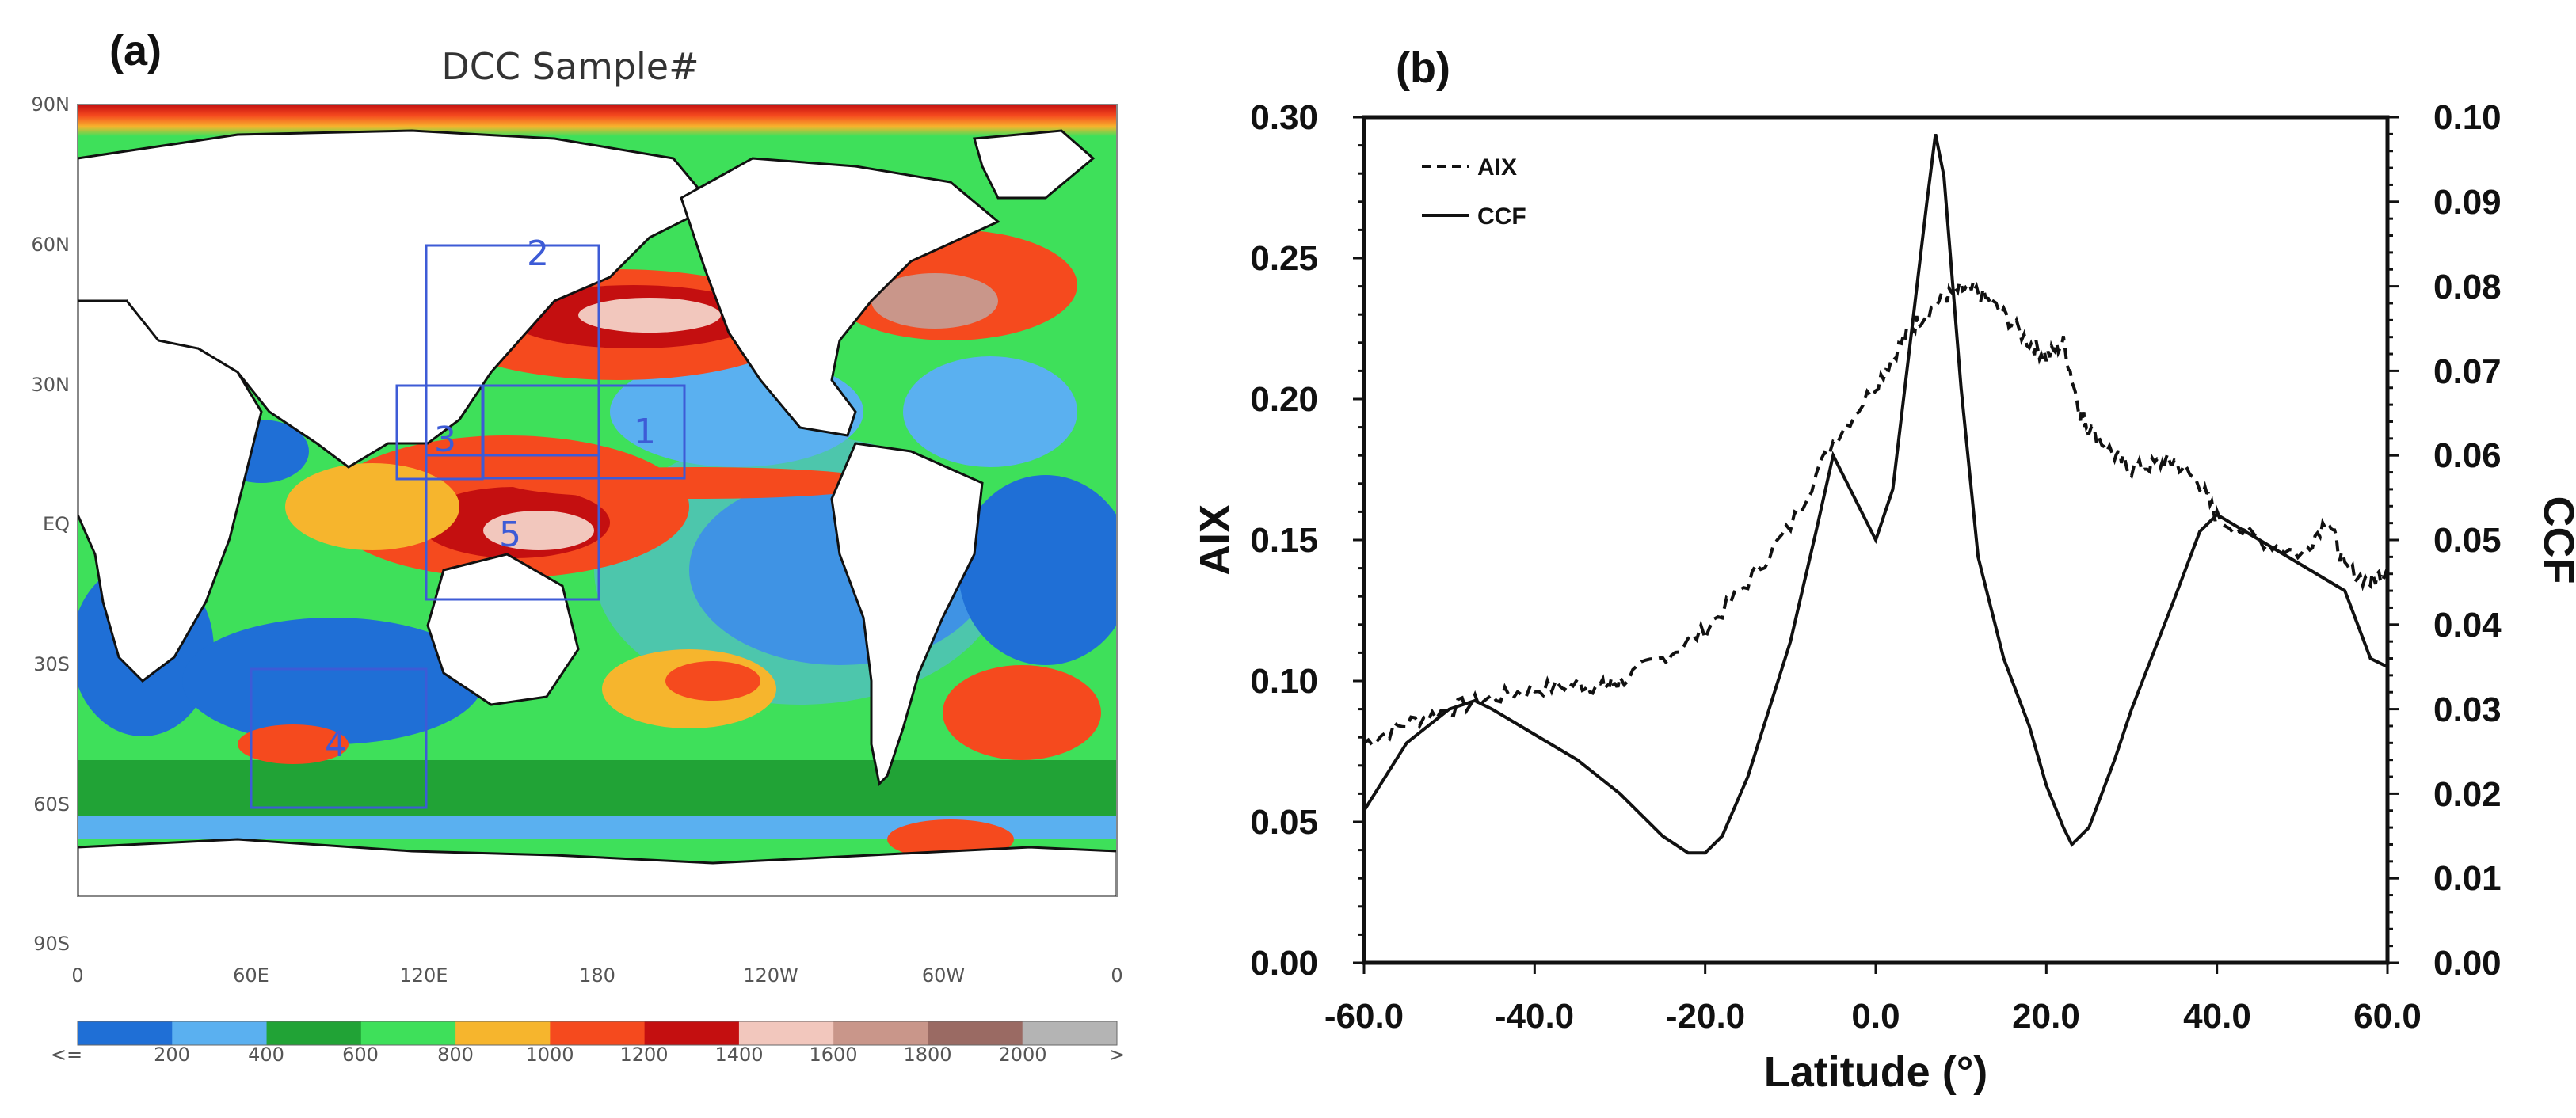 This screenshot has height=1118, width=2576. What do you see at coordinates (57, 524) in the screenshot?
I see `map-y-tick: EQ` at bounding box center [57, 524].